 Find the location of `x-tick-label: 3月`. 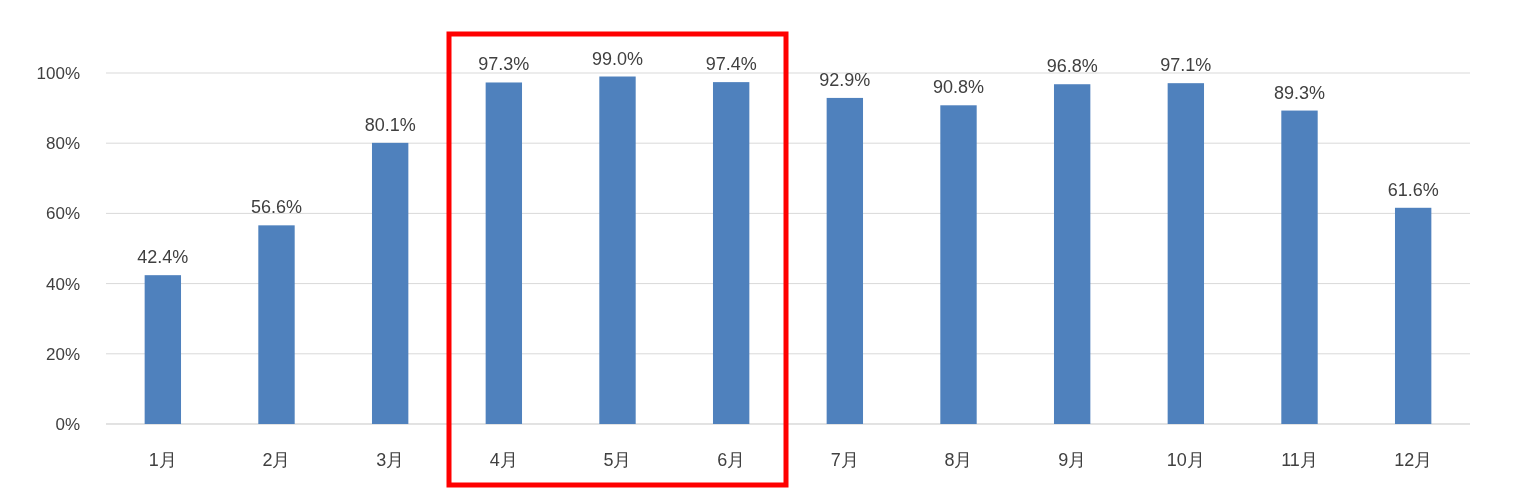

x-tick-label: 3月 is located at coordinates (390, 460).